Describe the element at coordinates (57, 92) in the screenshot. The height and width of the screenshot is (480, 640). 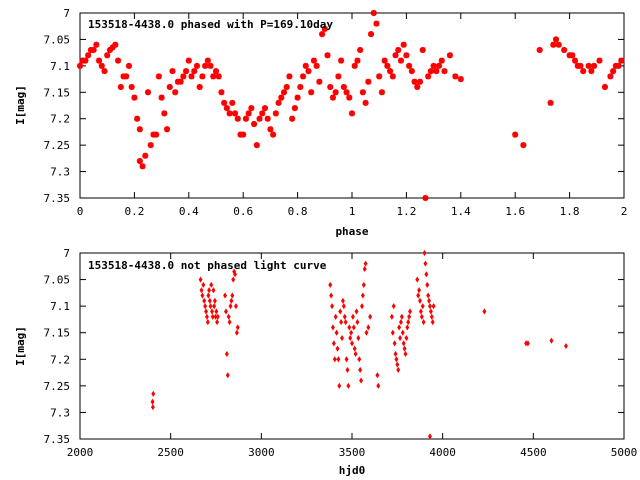
I see `y-tick-label: 7.15` at that location.